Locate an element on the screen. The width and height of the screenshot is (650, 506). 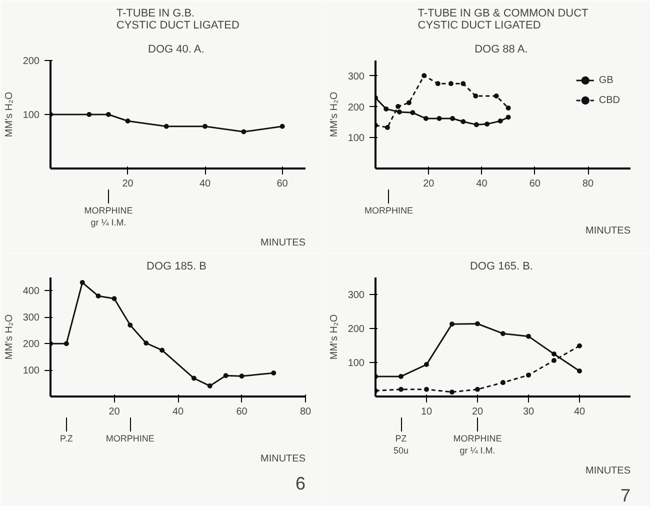
annotation: PZ 50u is located at coordinates (401, 445).